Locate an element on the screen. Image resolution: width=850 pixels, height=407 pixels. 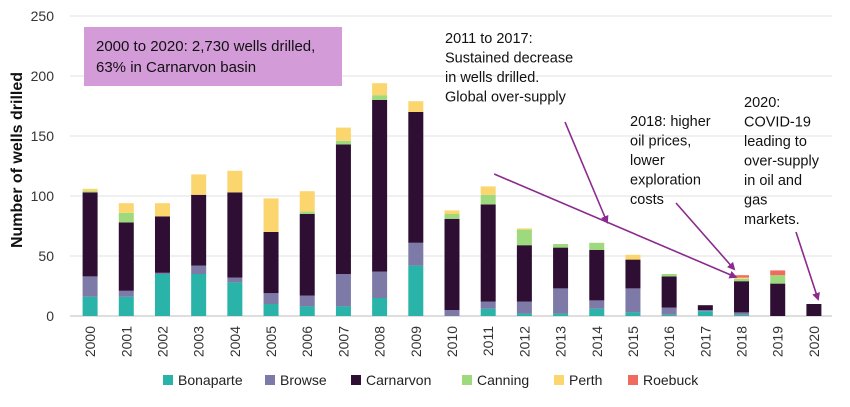
legend-label: Carnarvon is located at coordinates (398, 380).